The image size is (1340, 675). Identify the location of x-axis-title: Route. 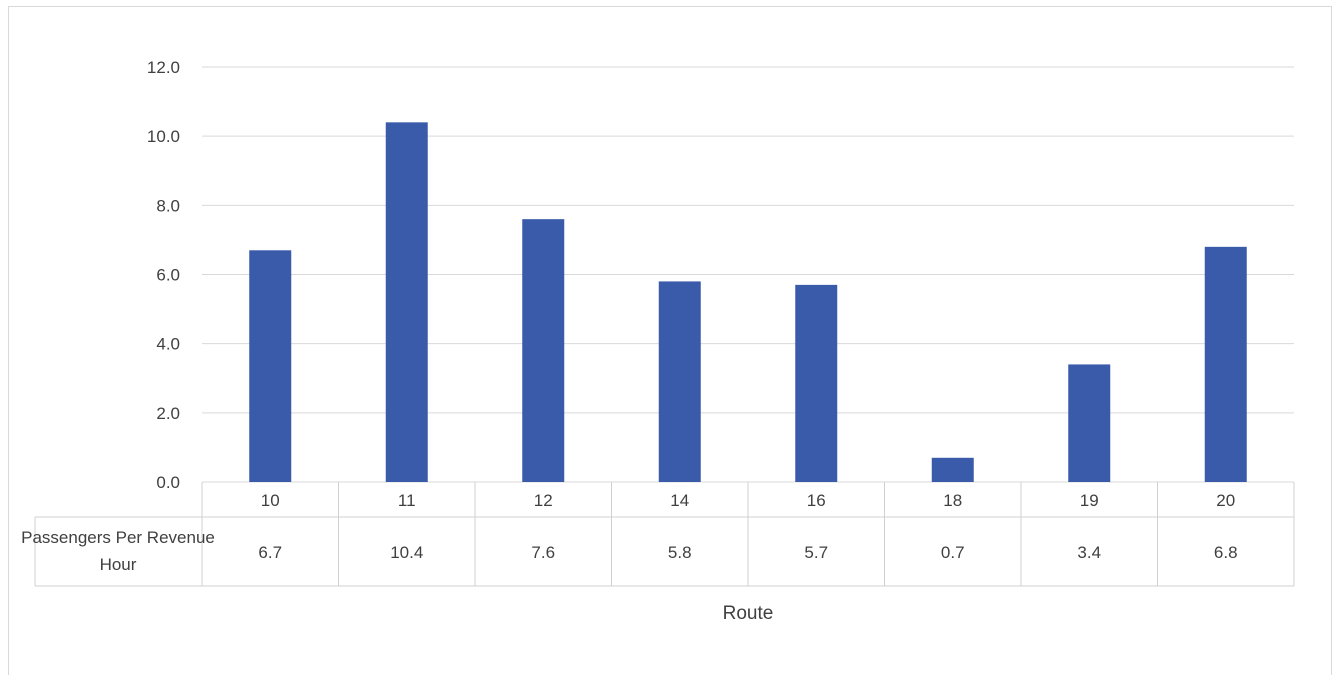
(748, 613).